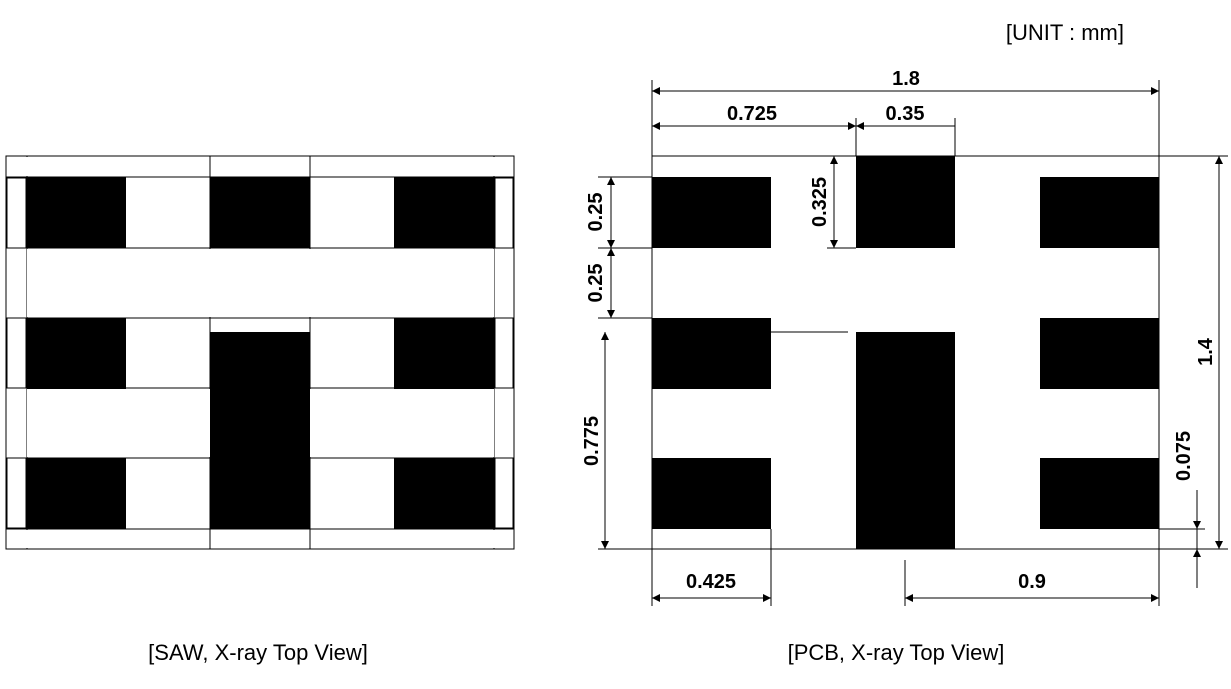  Describe the element at coordinates (752, 114) in the screenshot. I see `dim-pad-offset: 0.725` at that location.